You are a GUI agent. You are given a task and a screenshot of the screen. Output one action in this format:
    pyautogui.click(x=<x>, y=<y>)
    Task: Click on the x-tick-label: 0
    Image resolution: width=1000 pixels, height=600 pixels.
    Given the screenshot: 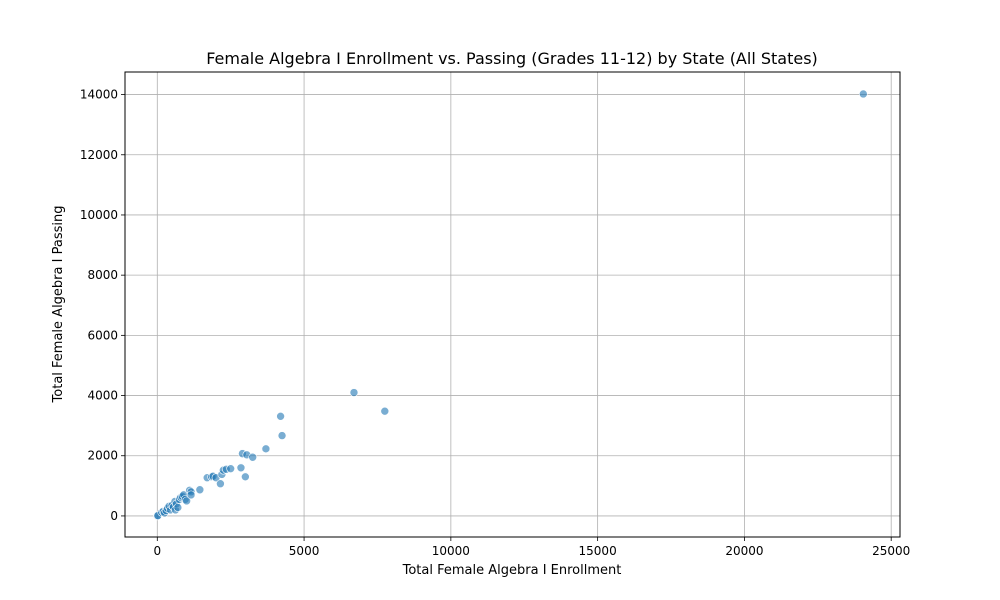 What is the action you would take?
    pyautogui.click(x=157, y=551)
    